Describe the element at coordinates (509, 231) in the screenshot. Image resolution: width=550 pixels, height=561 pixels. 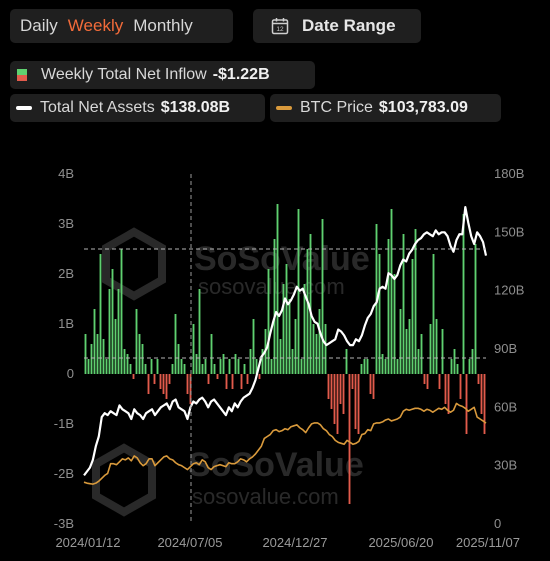
I see `y-right-tick-label: 150B` at that location.